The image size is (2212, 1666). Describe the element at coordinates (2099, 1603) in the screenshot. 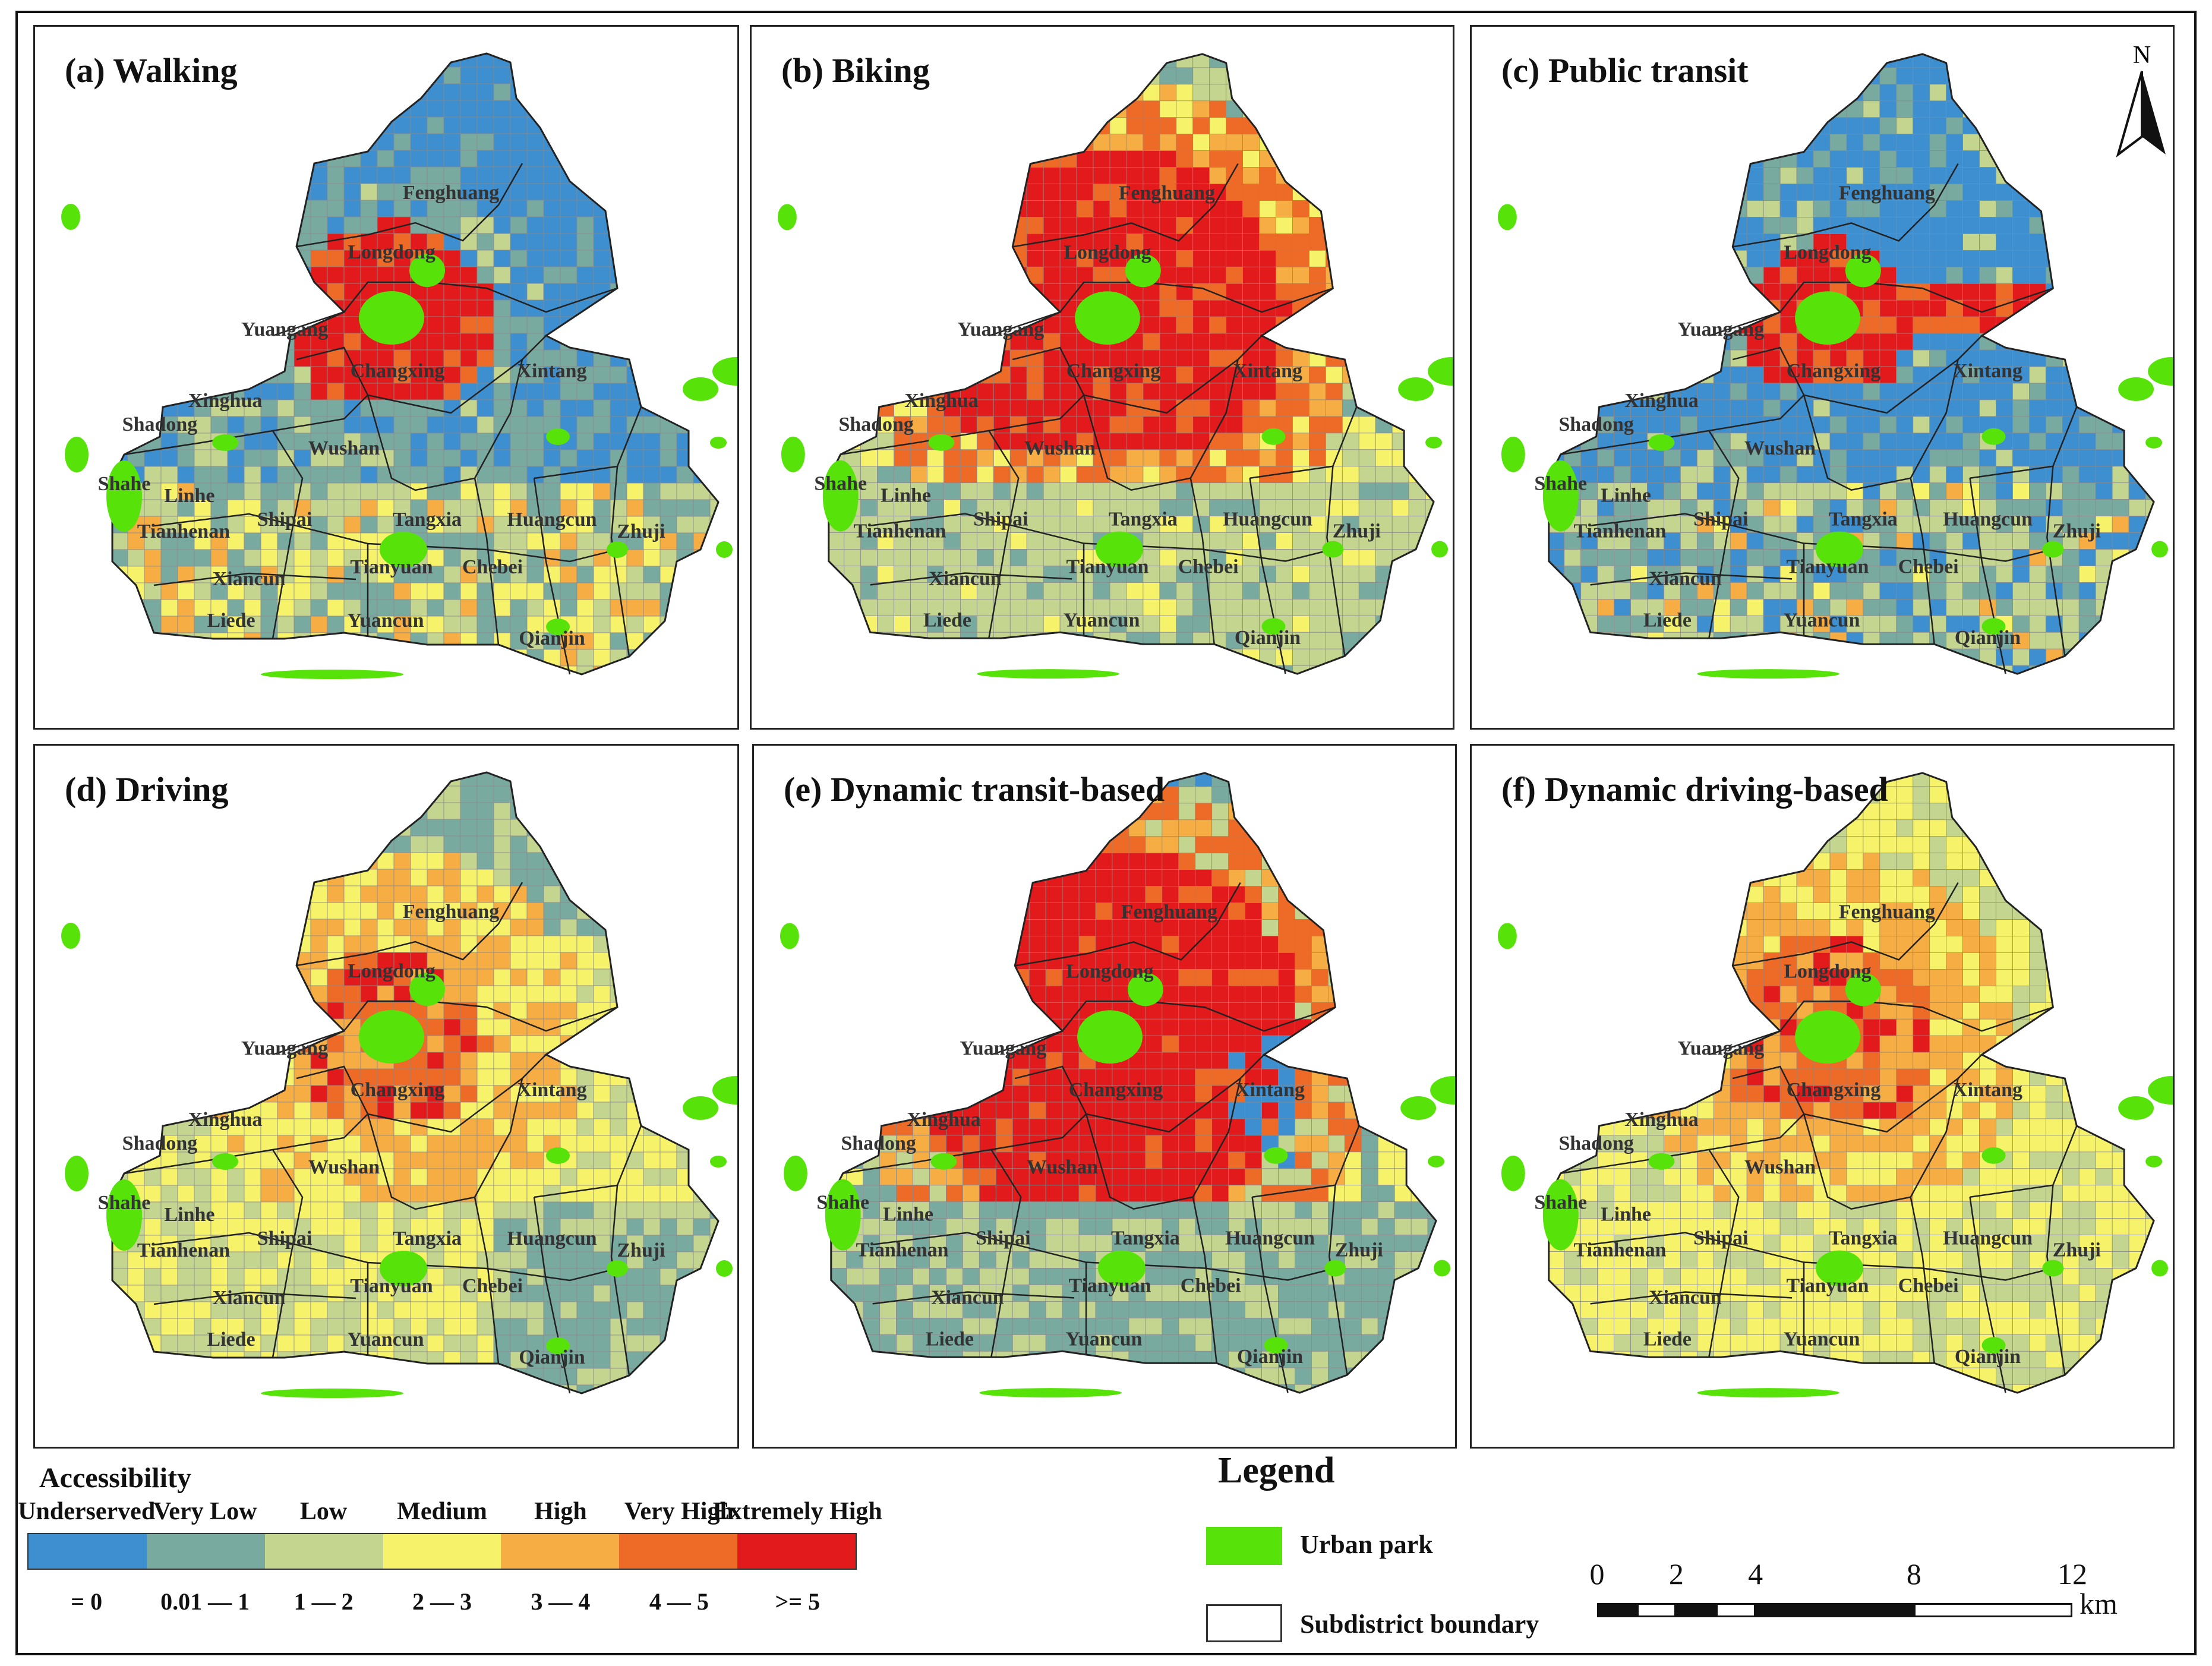

I see `scale-bar-unit: km` at that location.